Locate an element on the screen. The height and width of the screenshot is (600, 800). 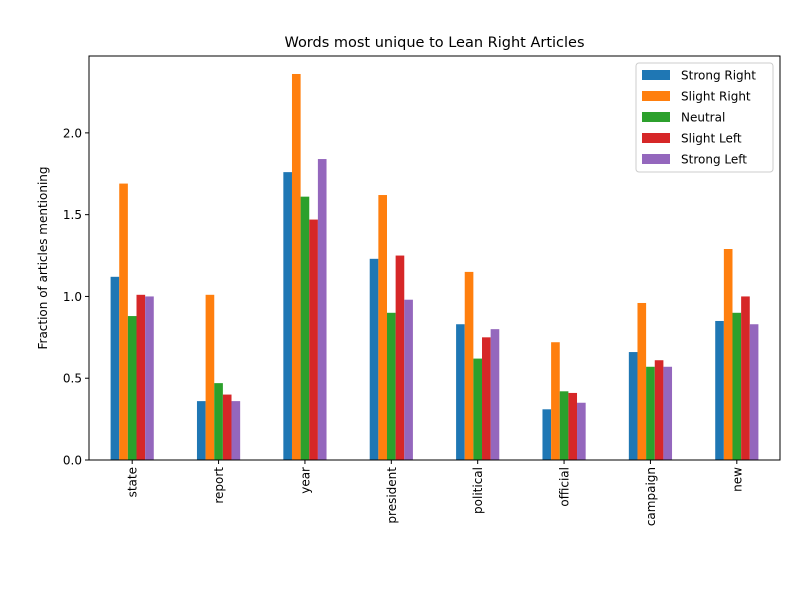
bar-state-strong-right is located at coordinates (115, 368).